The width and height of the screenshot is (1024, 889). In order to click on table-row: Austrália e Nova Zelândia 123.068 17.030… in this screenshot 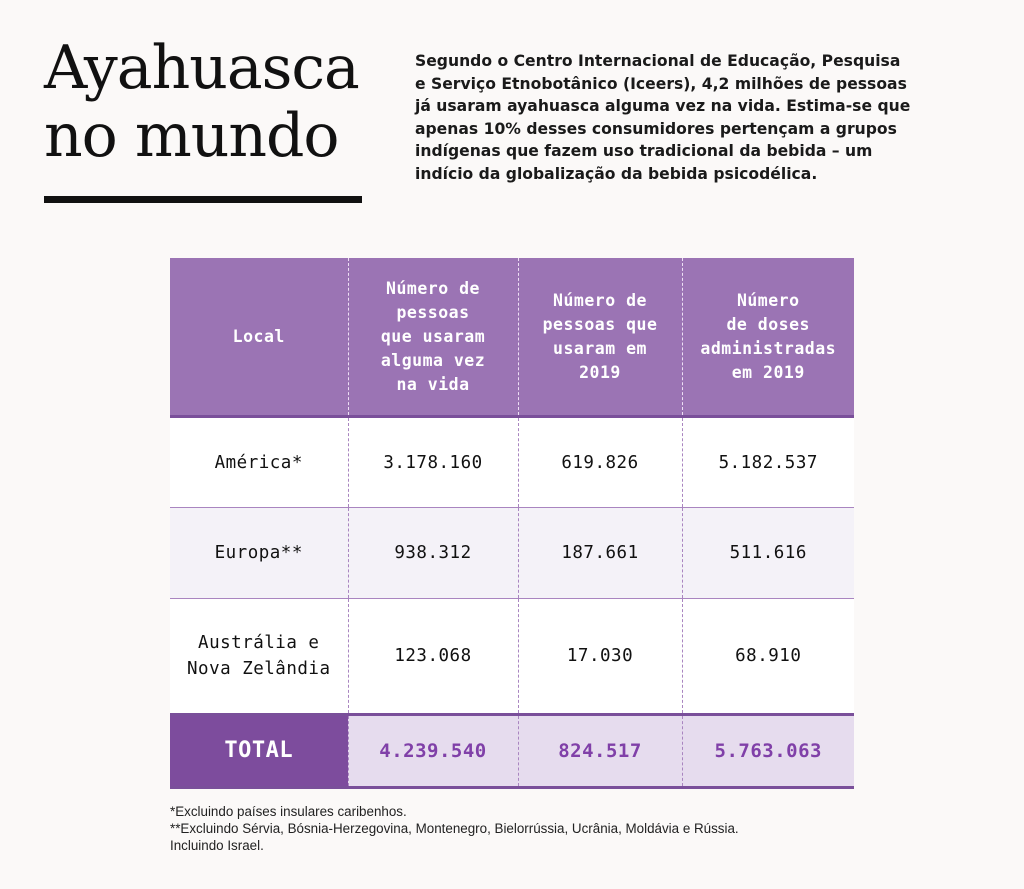, I will do `click(512, 656)`.